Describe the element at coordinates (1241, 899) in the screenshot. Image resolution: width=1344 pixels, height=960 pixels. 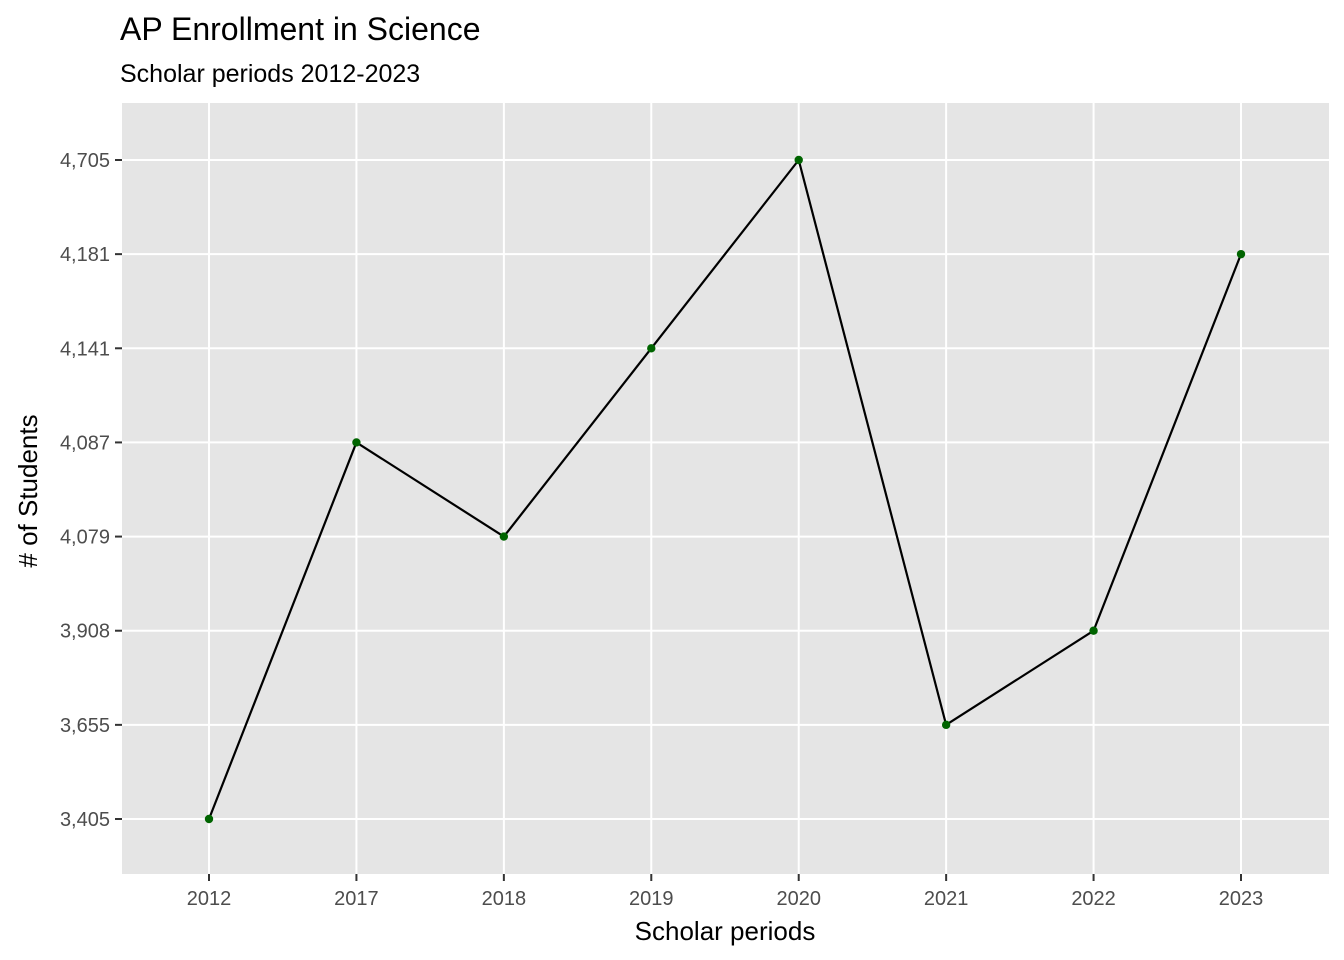
I see `x-tick-label: 2023` at that location.